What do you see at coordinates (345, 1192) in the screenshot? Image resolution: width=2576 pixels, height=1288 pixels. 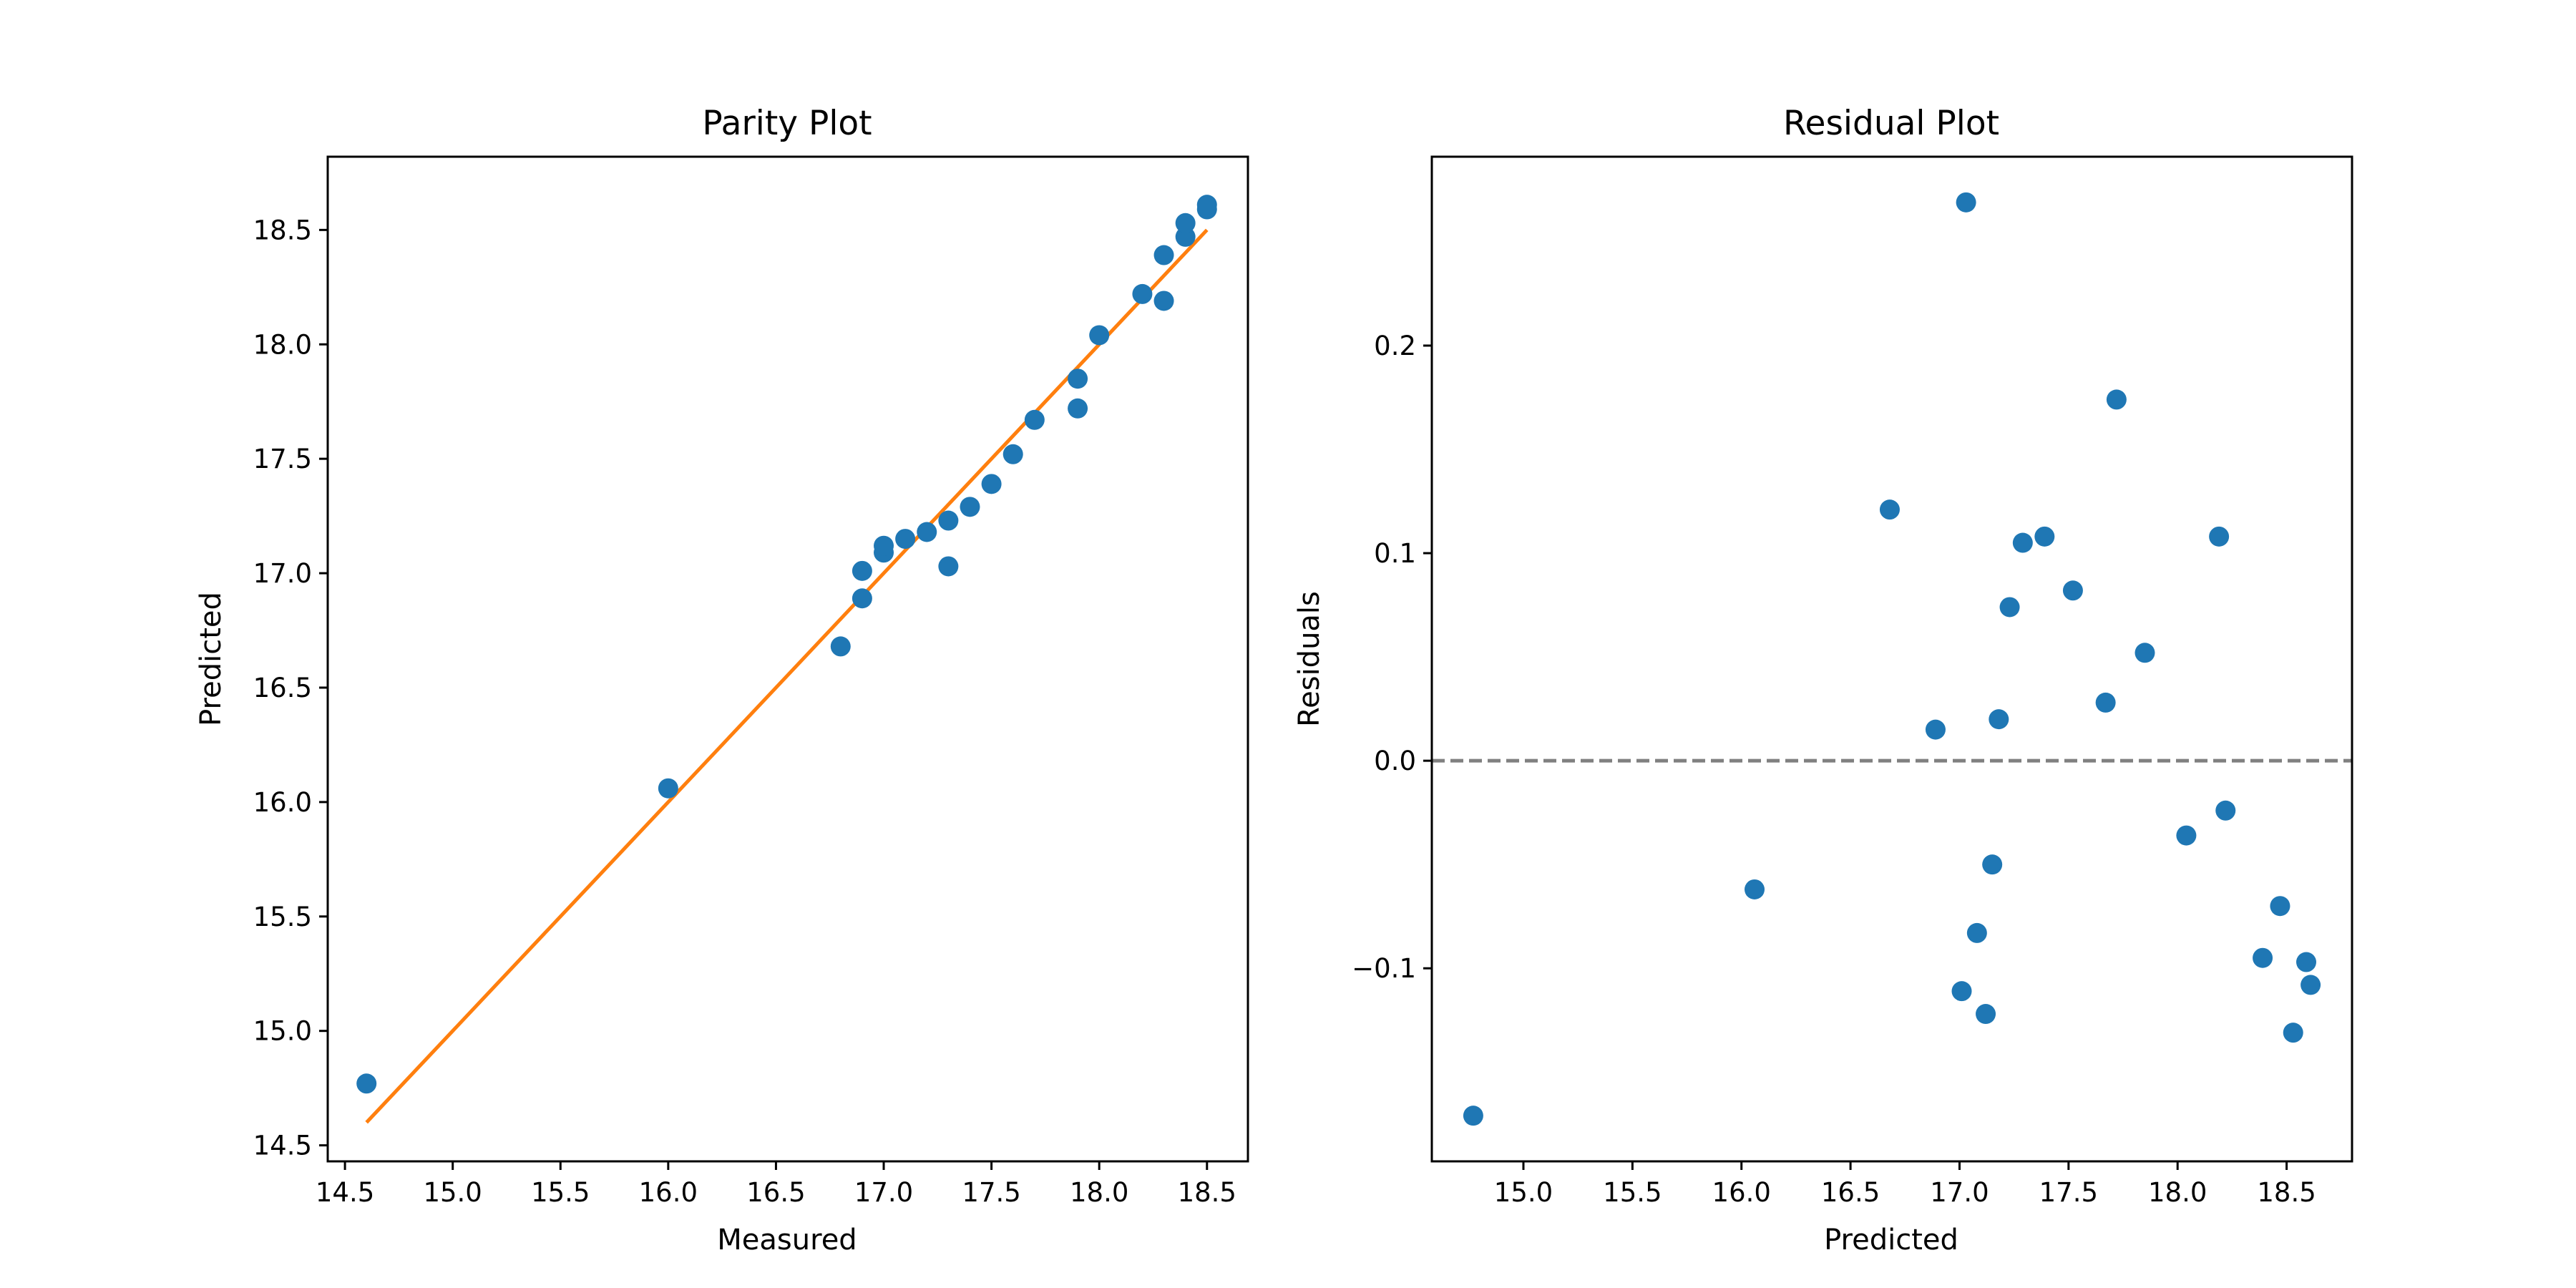 I see `parity-x-tick-label: 14.5` at bounding box center [345, 1192].